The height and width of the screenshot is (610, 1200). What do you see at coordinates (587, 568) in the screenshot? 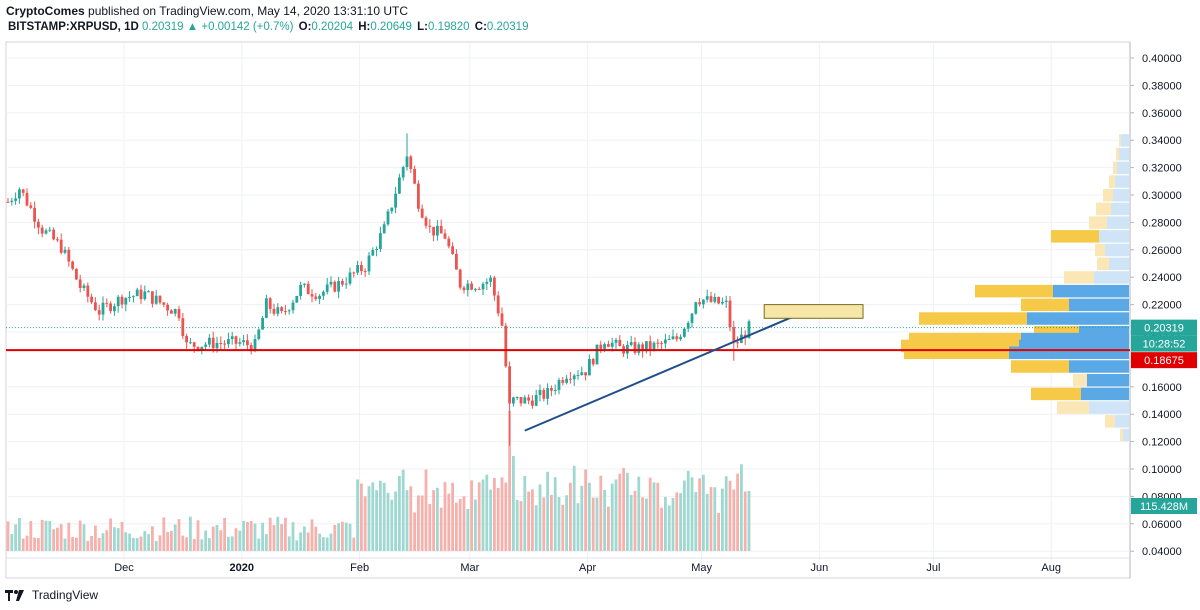
I see `time-axis: Dec 2020 Feb Mar Apr May Jun Jul Aug` at bounding box center [587, 568].